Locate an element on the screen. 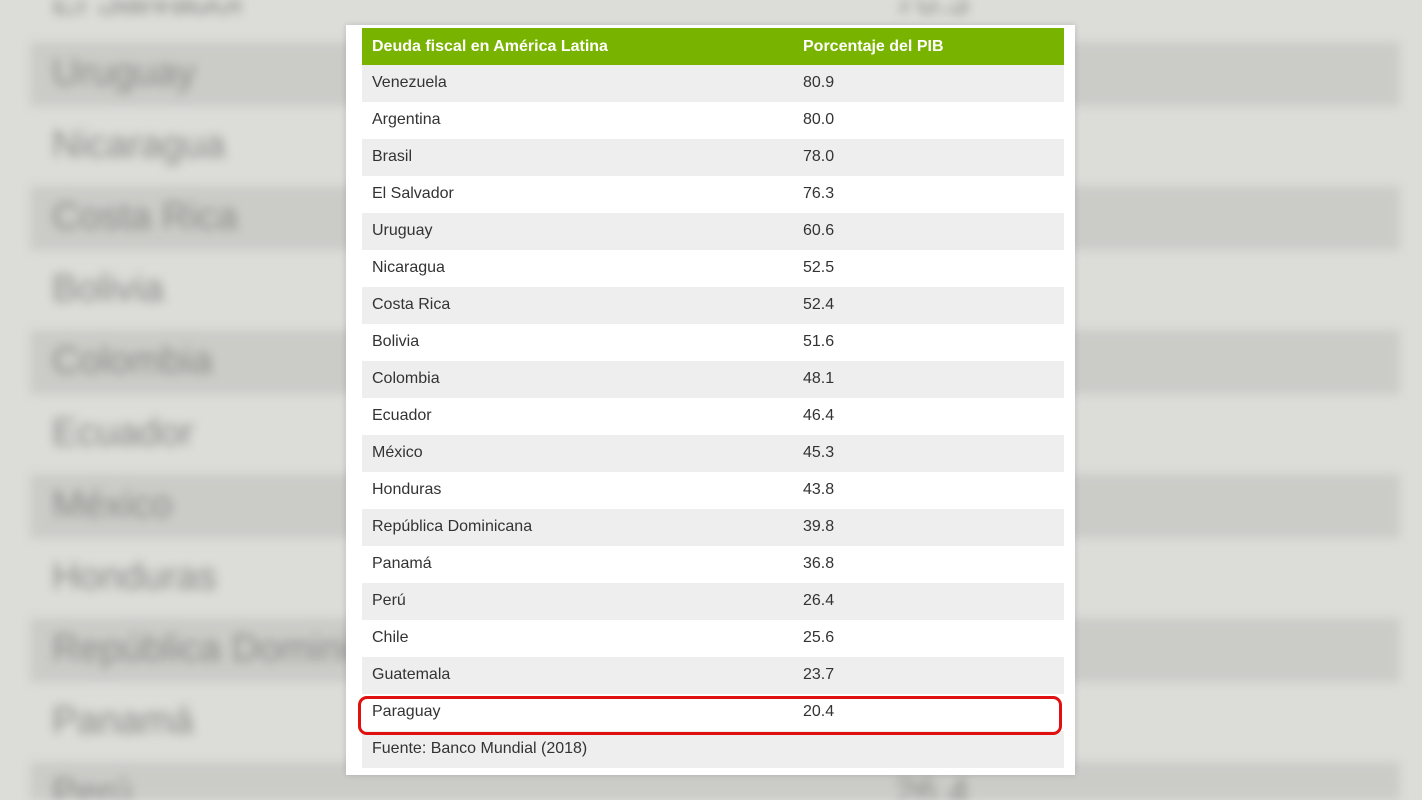 This screenshot has width=1422, height=800. country-cell: Guatemala is located at coordinates (411, 674).